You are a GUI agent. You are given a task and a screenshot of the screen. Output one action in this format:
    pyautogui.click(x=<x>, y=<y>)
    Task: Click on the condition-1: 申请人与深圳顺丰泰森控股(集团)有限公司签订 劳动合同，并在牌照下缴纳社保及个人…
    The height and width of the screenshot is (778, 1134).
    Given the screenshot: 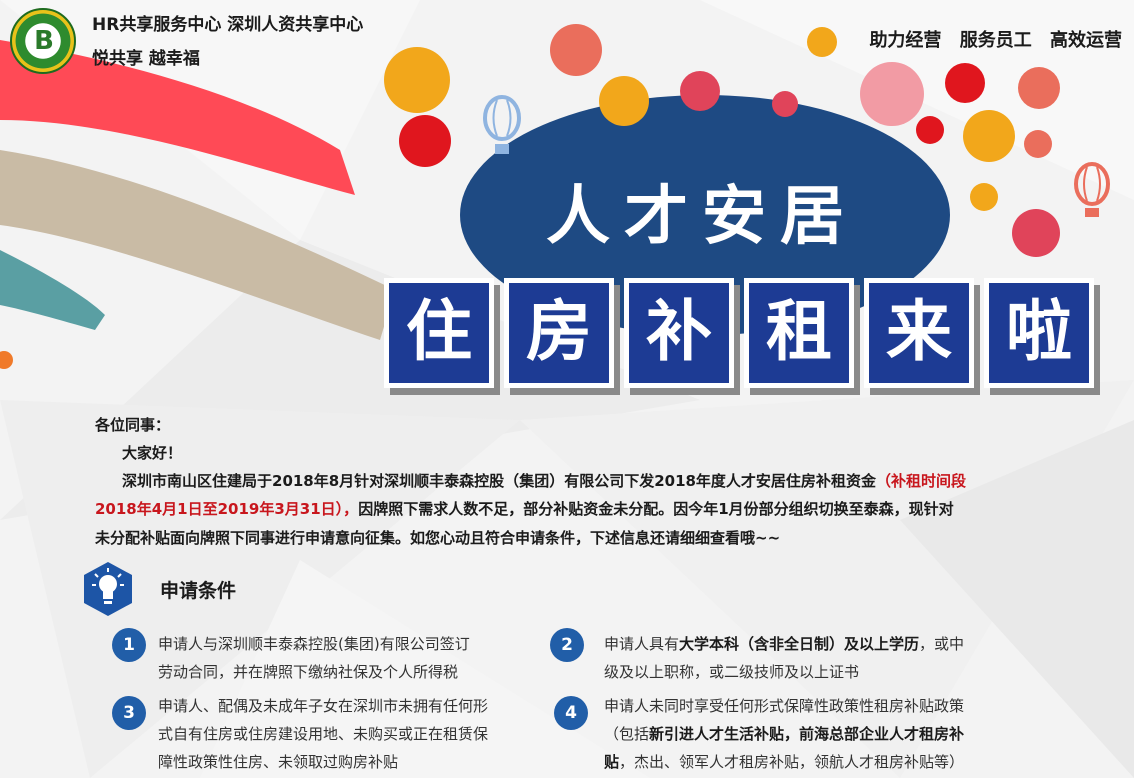 What is the action you would take?
    pyautogui.click(x=314, y=658)
    